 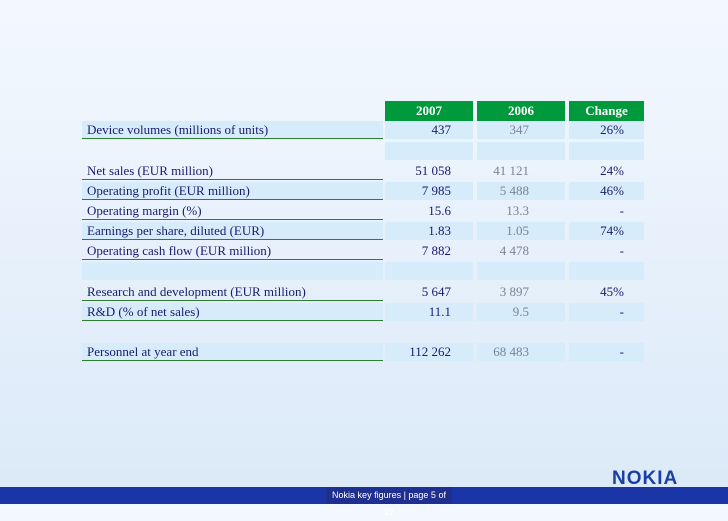 What do you see at coordinates (517, 210) in the screenshot?
I see `value-2006: 13.3` at bounding box center [517, 210].